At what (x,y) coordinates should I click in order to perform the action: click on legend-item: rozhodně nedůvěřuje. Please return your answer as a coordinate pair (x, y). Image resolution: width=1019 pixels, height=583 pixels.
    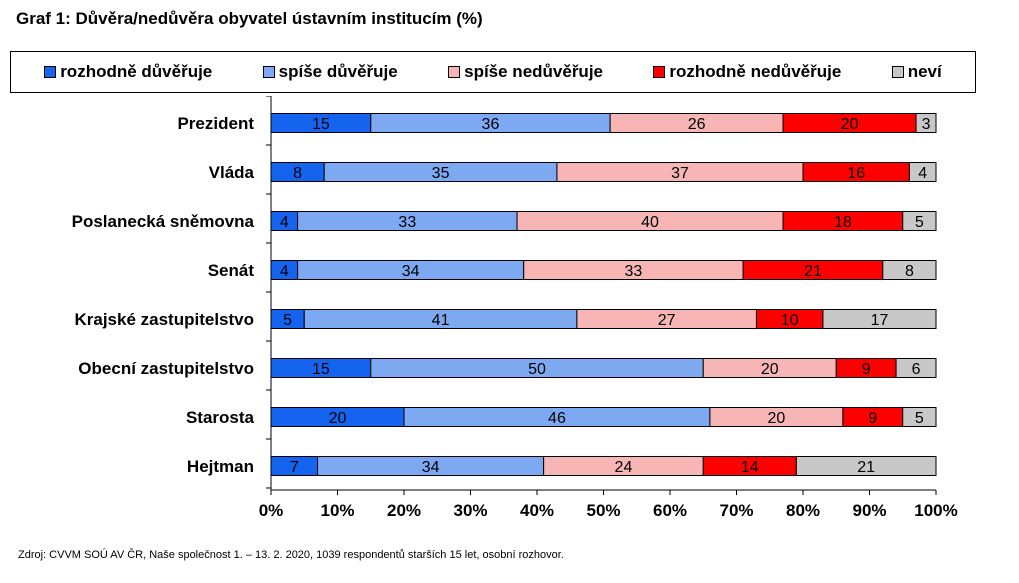
    Looking at the image, I should click on (747, 72).